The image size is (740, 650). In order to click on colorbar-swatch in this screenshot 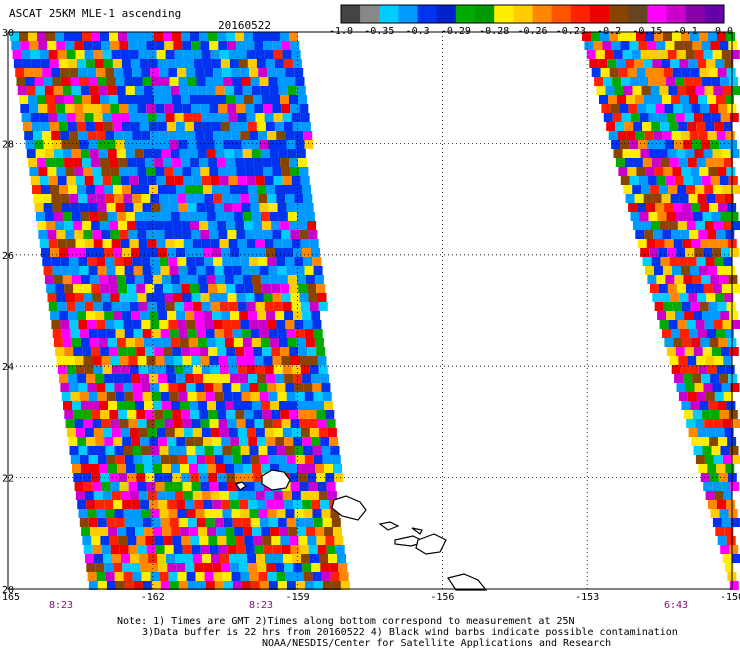, I will do `click(446, 14)`.